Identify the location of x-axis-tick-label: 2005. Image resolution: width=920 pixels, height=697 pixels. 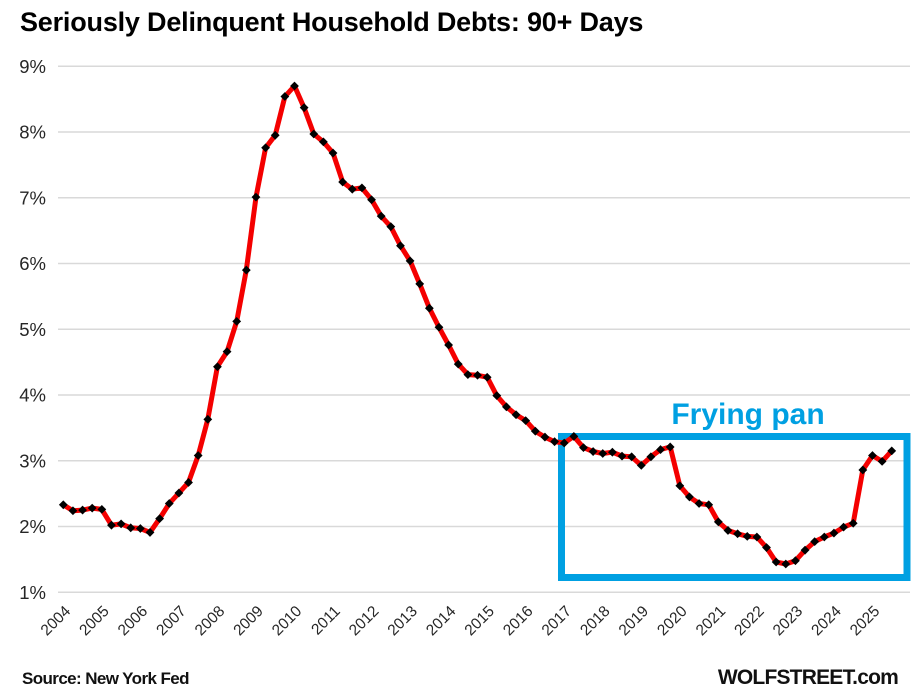
(94, 621).